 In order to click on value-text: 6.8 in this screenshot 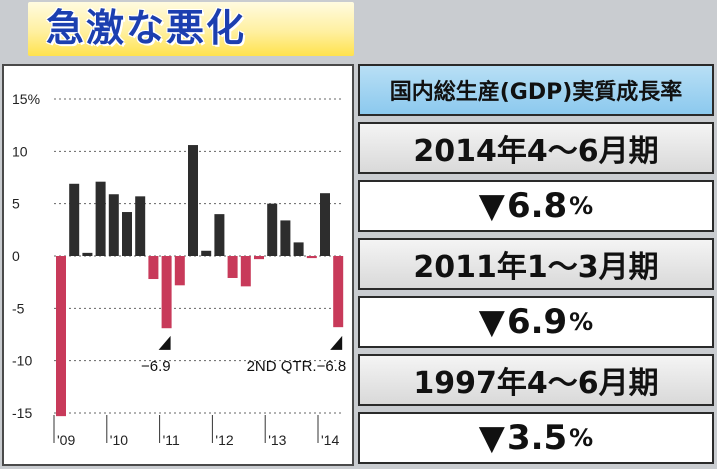, I will do `click(537, 206)`.